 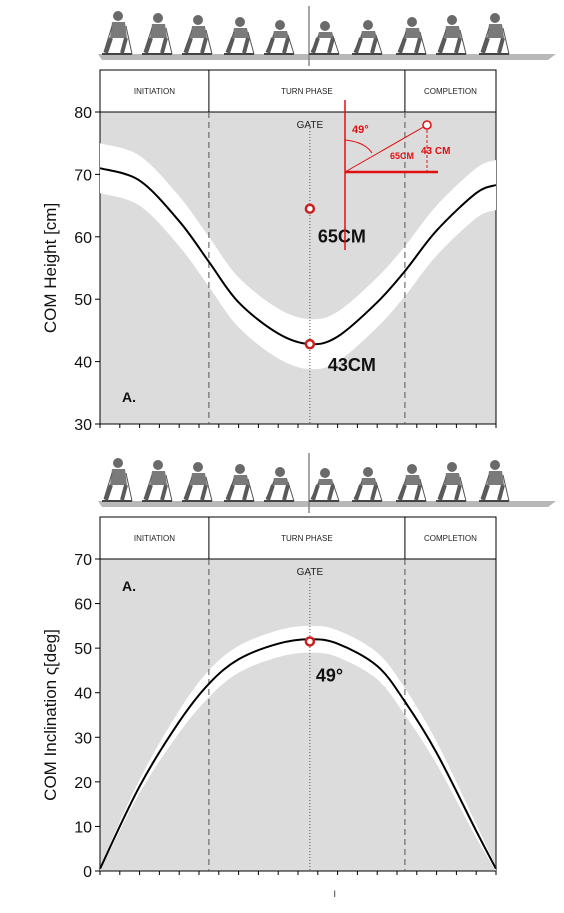 What do you see at coordinates (83, 113) in the screenshot?
I see `y-tick-label: 80` at bounding box center [83, 113].